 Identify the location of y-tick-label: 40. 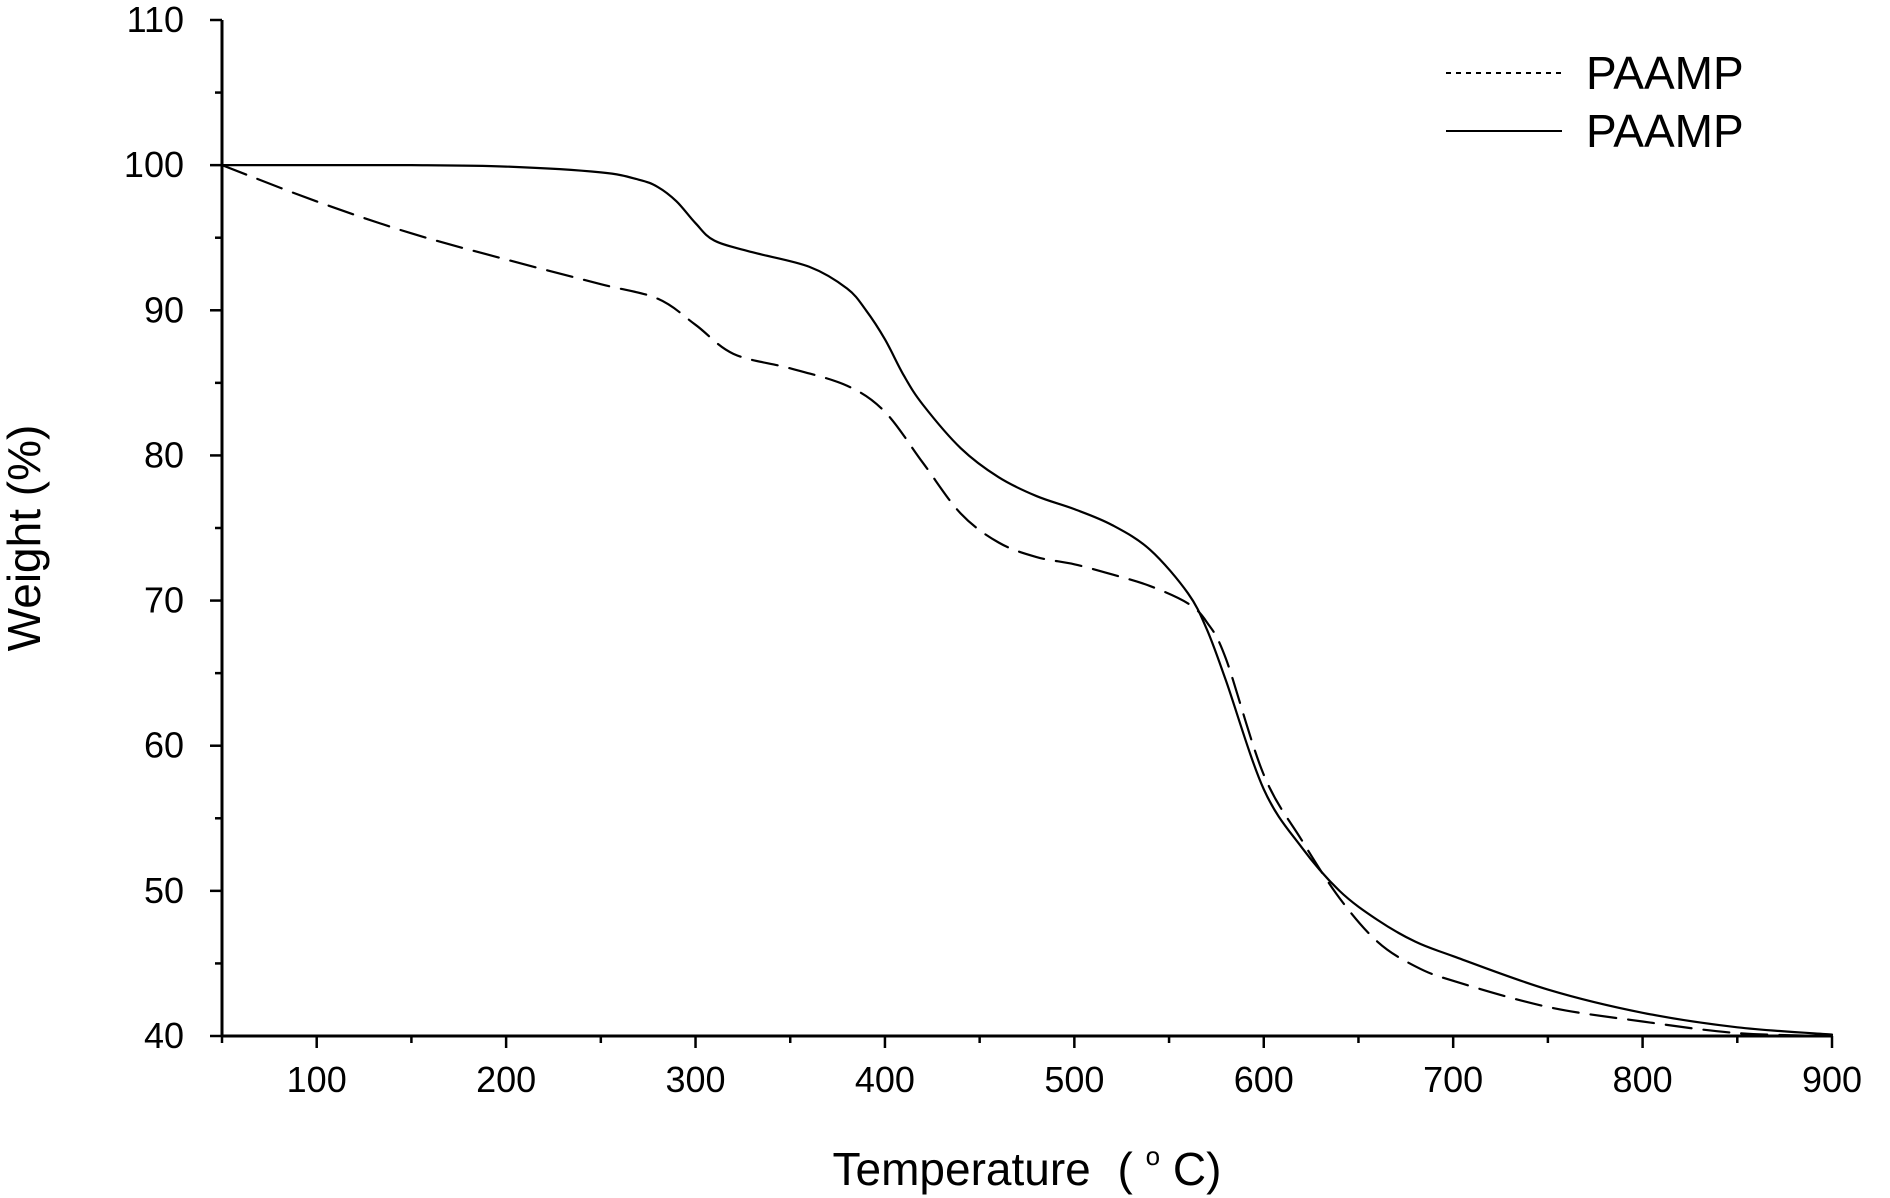
(164, 1035).